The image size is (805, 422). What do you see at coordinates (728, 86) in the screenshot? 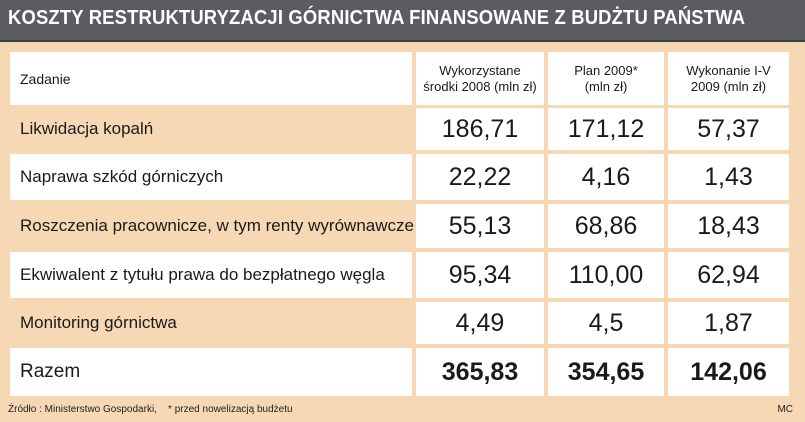
I see `header-col3-line2: 2009 (mln zł)` at bounding box center [728, 86].